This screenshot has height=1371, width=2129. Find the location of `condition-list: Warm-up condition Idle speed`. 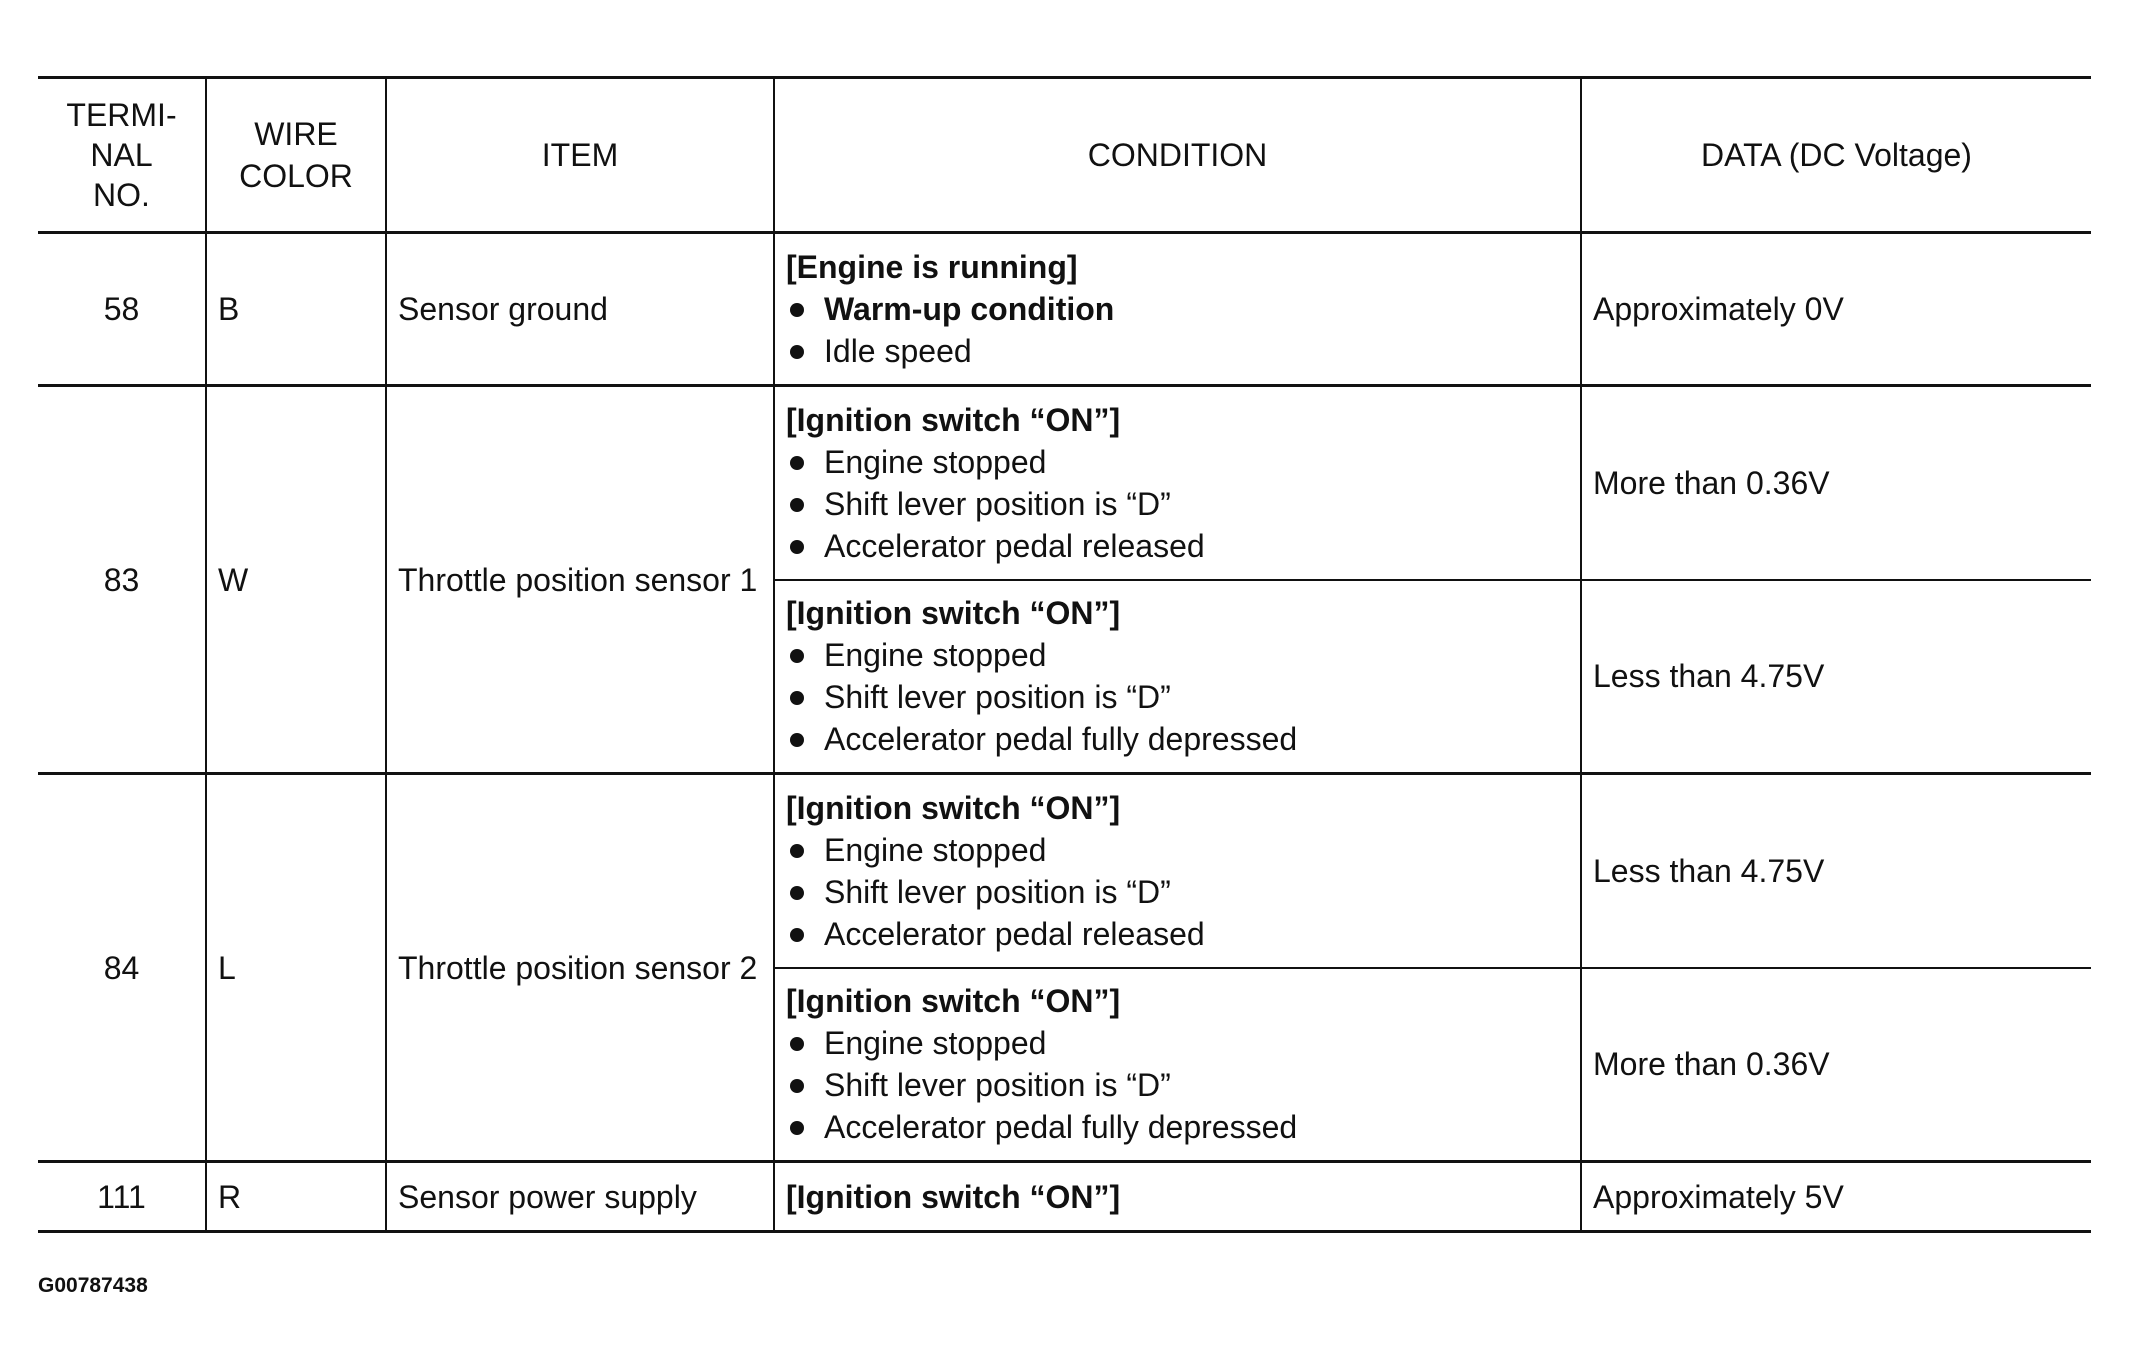

condition-list: Warm-up condition Idle speed is located at coordinates (1177, 330).